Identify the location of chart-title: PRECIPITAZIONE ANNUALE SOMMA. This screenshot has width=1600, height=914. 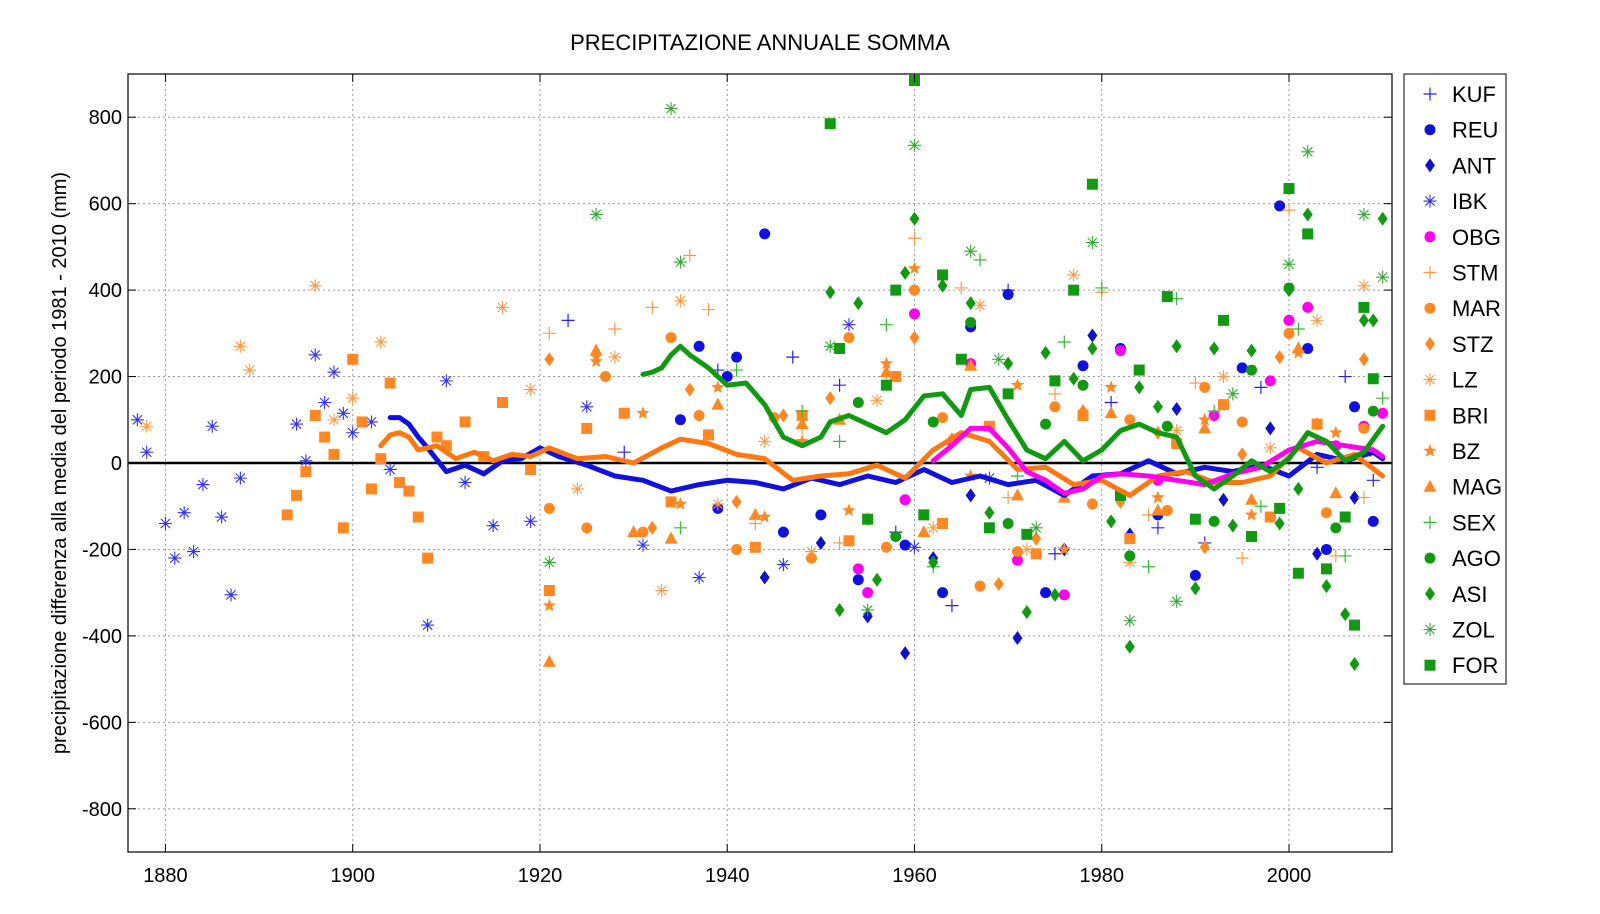
(760, 42).